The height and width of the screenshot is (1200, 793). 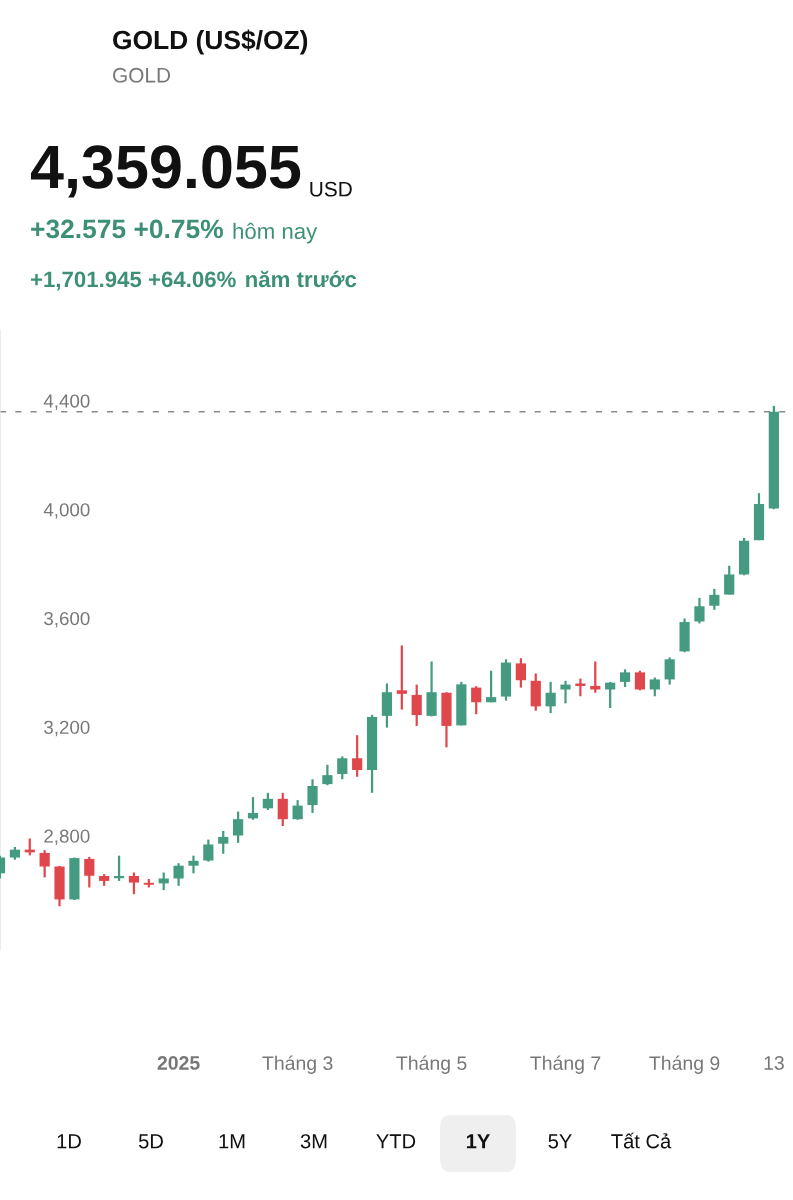 I want to click on text: 1Y, so click(x=478, y=1141).